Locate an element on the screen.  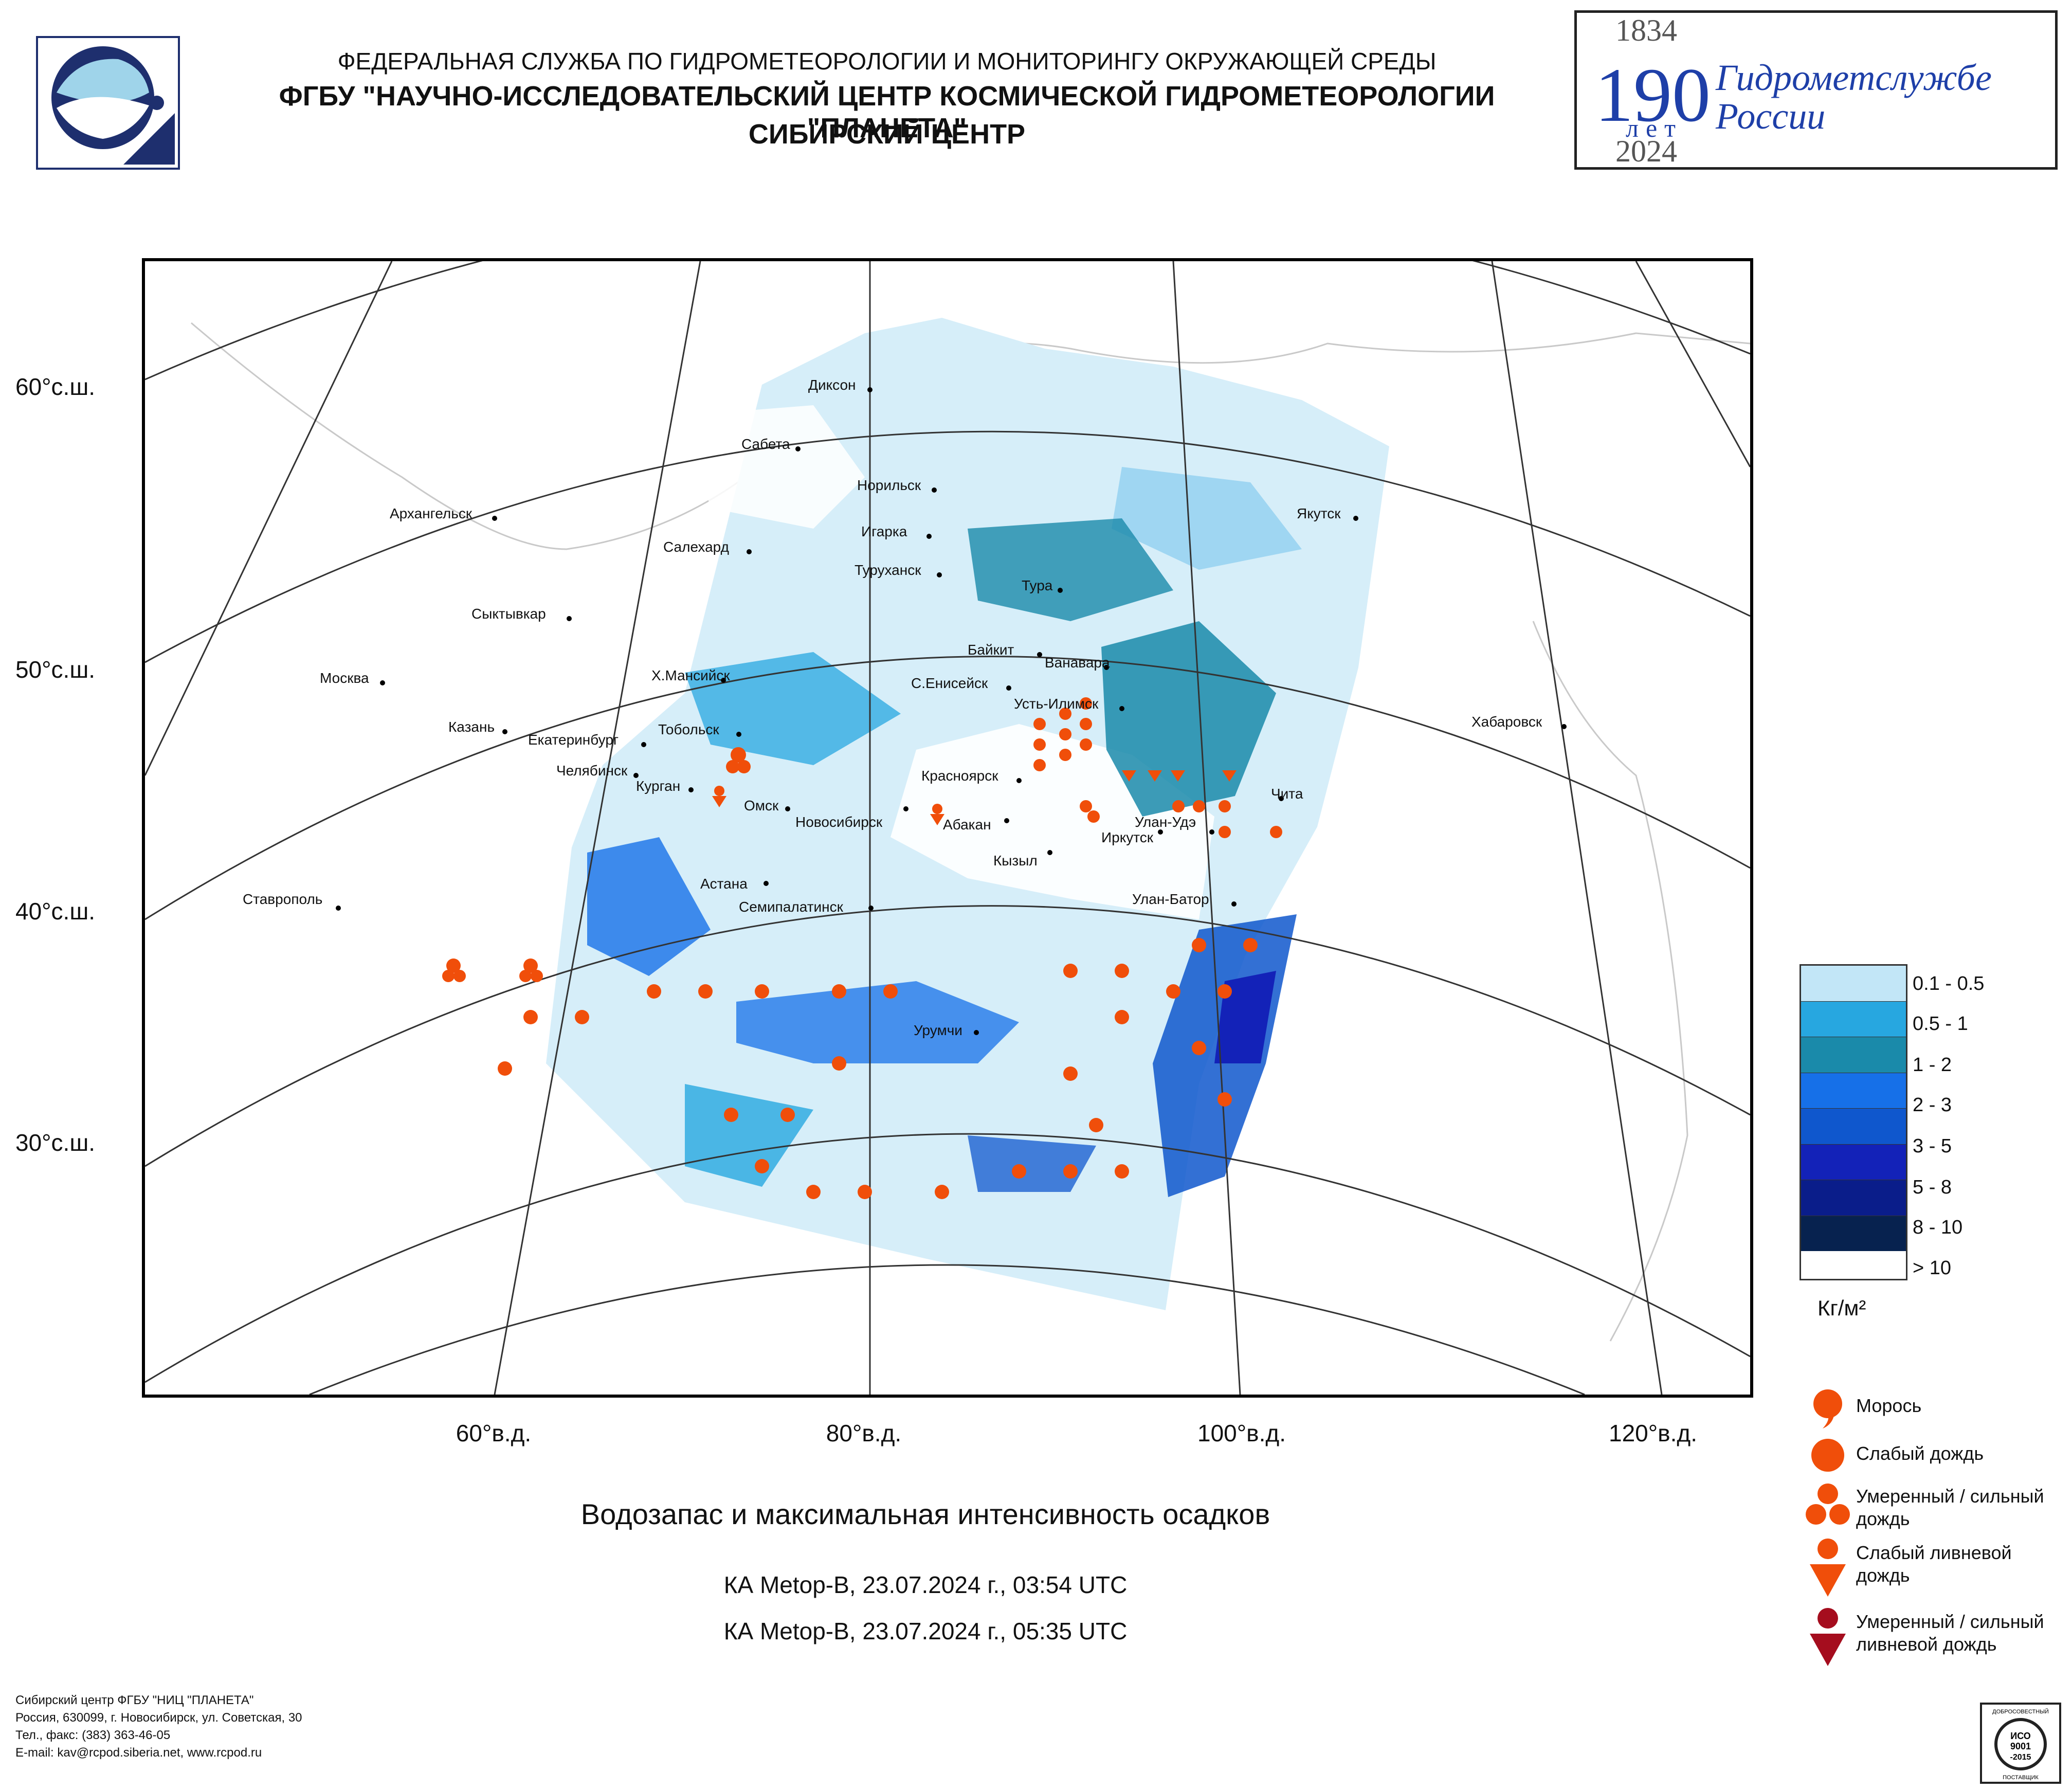
city-label-kurgan: Курган is located at coordinates (658, 786).